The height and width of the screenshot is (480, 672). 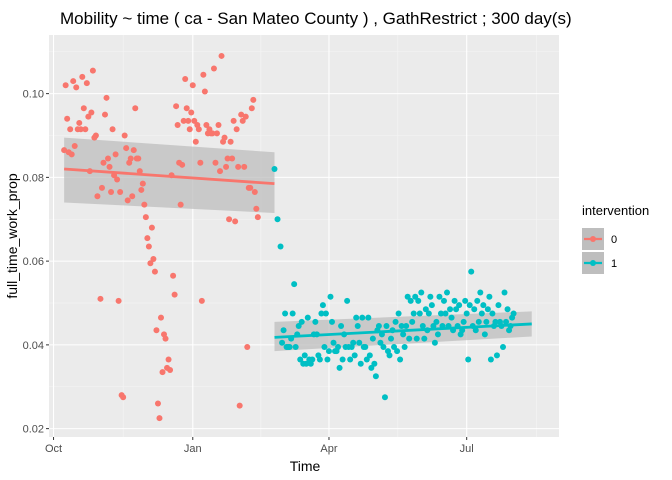 I want to click on legend: intervention 0 1, so click(x=615, y=238).